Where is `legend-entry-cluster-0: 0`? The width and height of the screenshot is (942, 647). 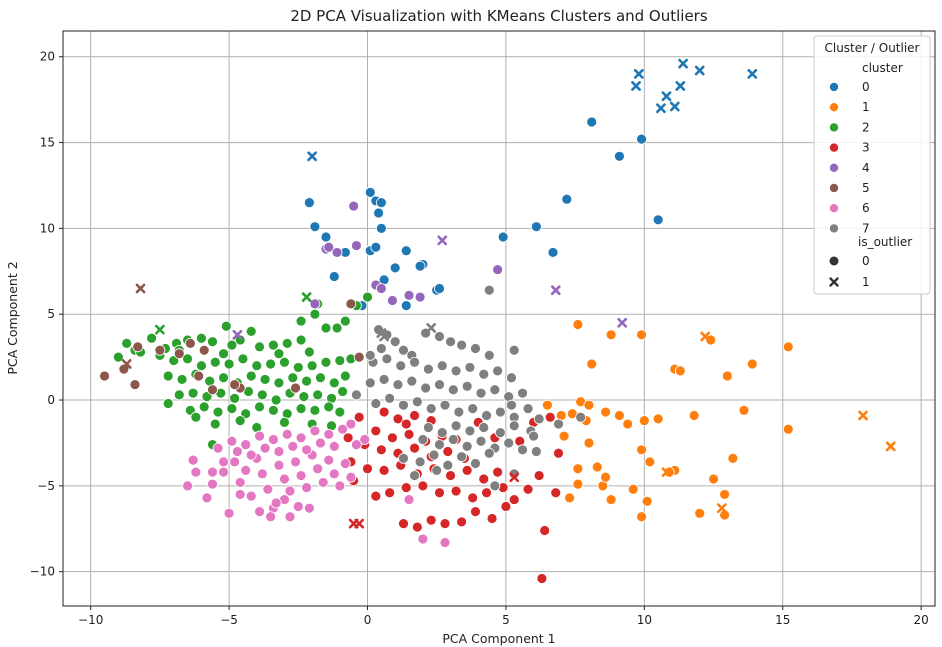 legend-entry-cluster-0: 0 is located at coordinates (849, 87).